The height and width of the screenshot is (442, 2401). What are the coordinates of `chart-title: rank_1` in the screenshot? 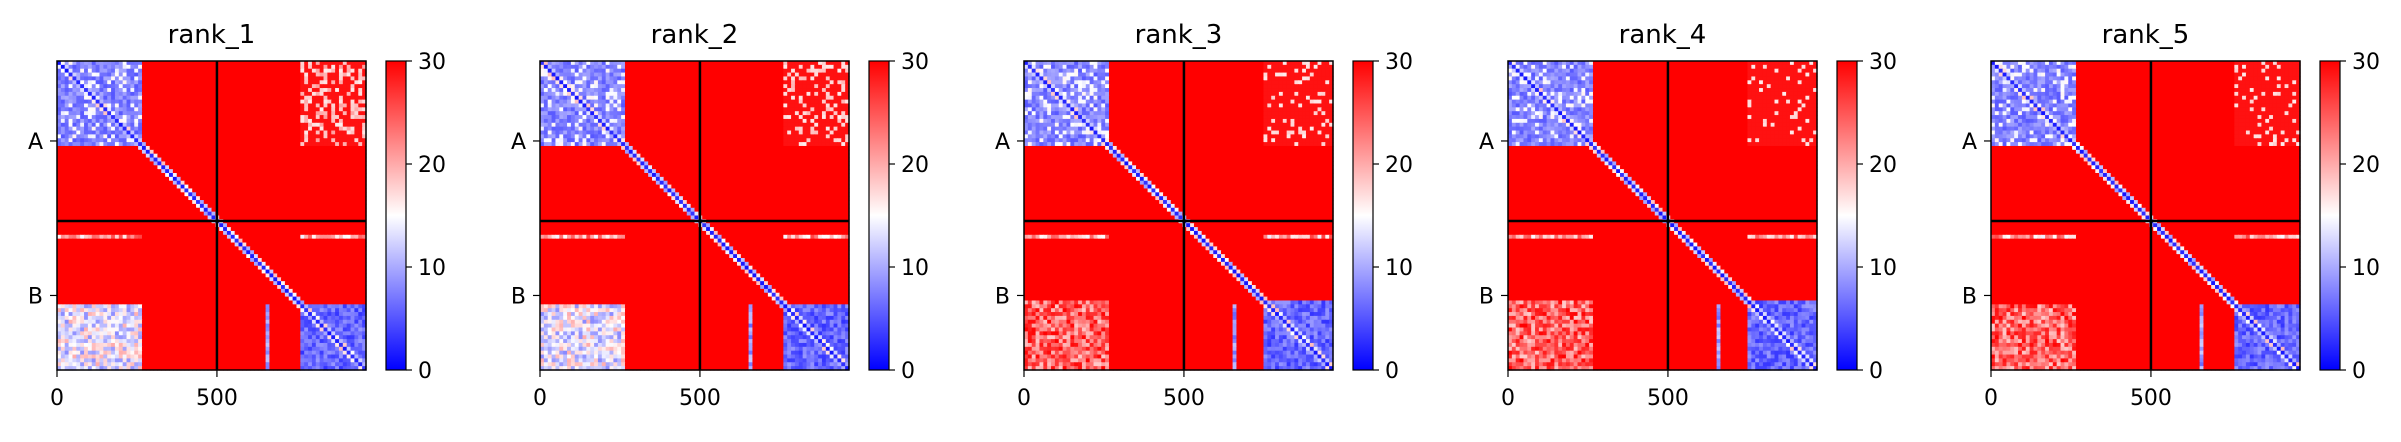 It's located at (212, 35).